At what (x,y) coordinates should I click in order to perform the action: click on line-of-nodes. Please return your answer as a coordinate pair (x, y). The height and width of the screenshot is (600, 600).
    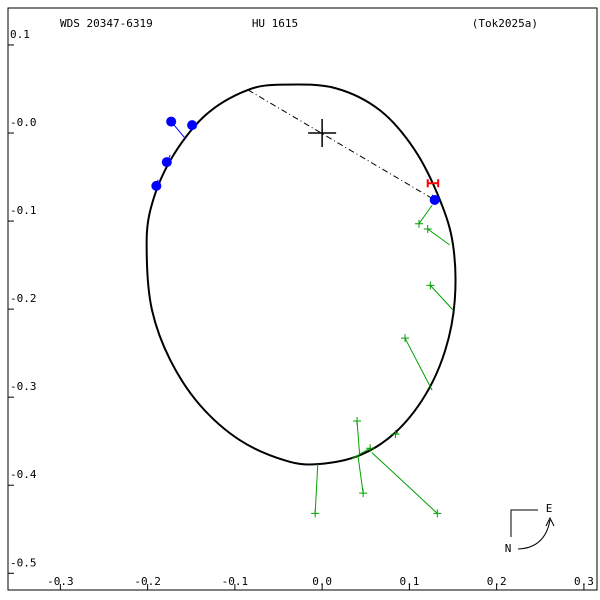
    Looking at the image, I should click on (341, 145).